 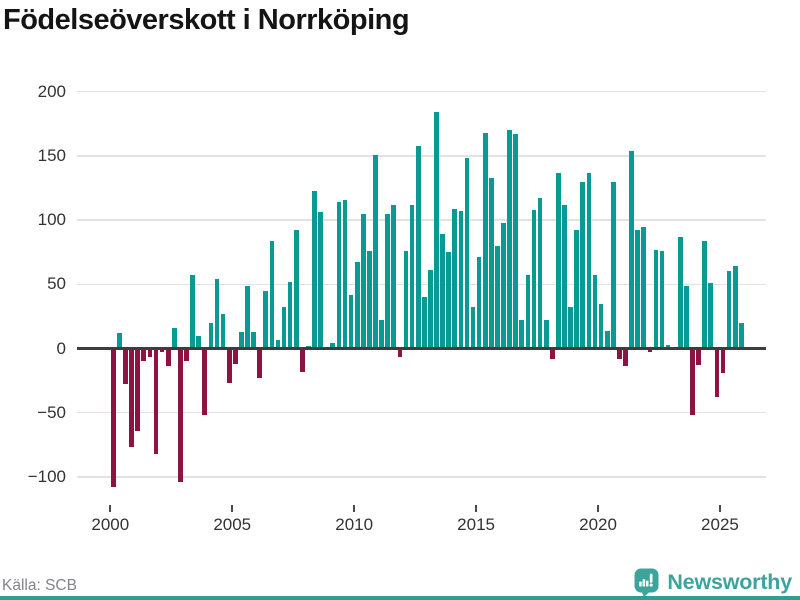 What do you see at coordinates (320, 280) in the screenshot?
I see `bar-2008-Q3` at bounding box center [320, 280].